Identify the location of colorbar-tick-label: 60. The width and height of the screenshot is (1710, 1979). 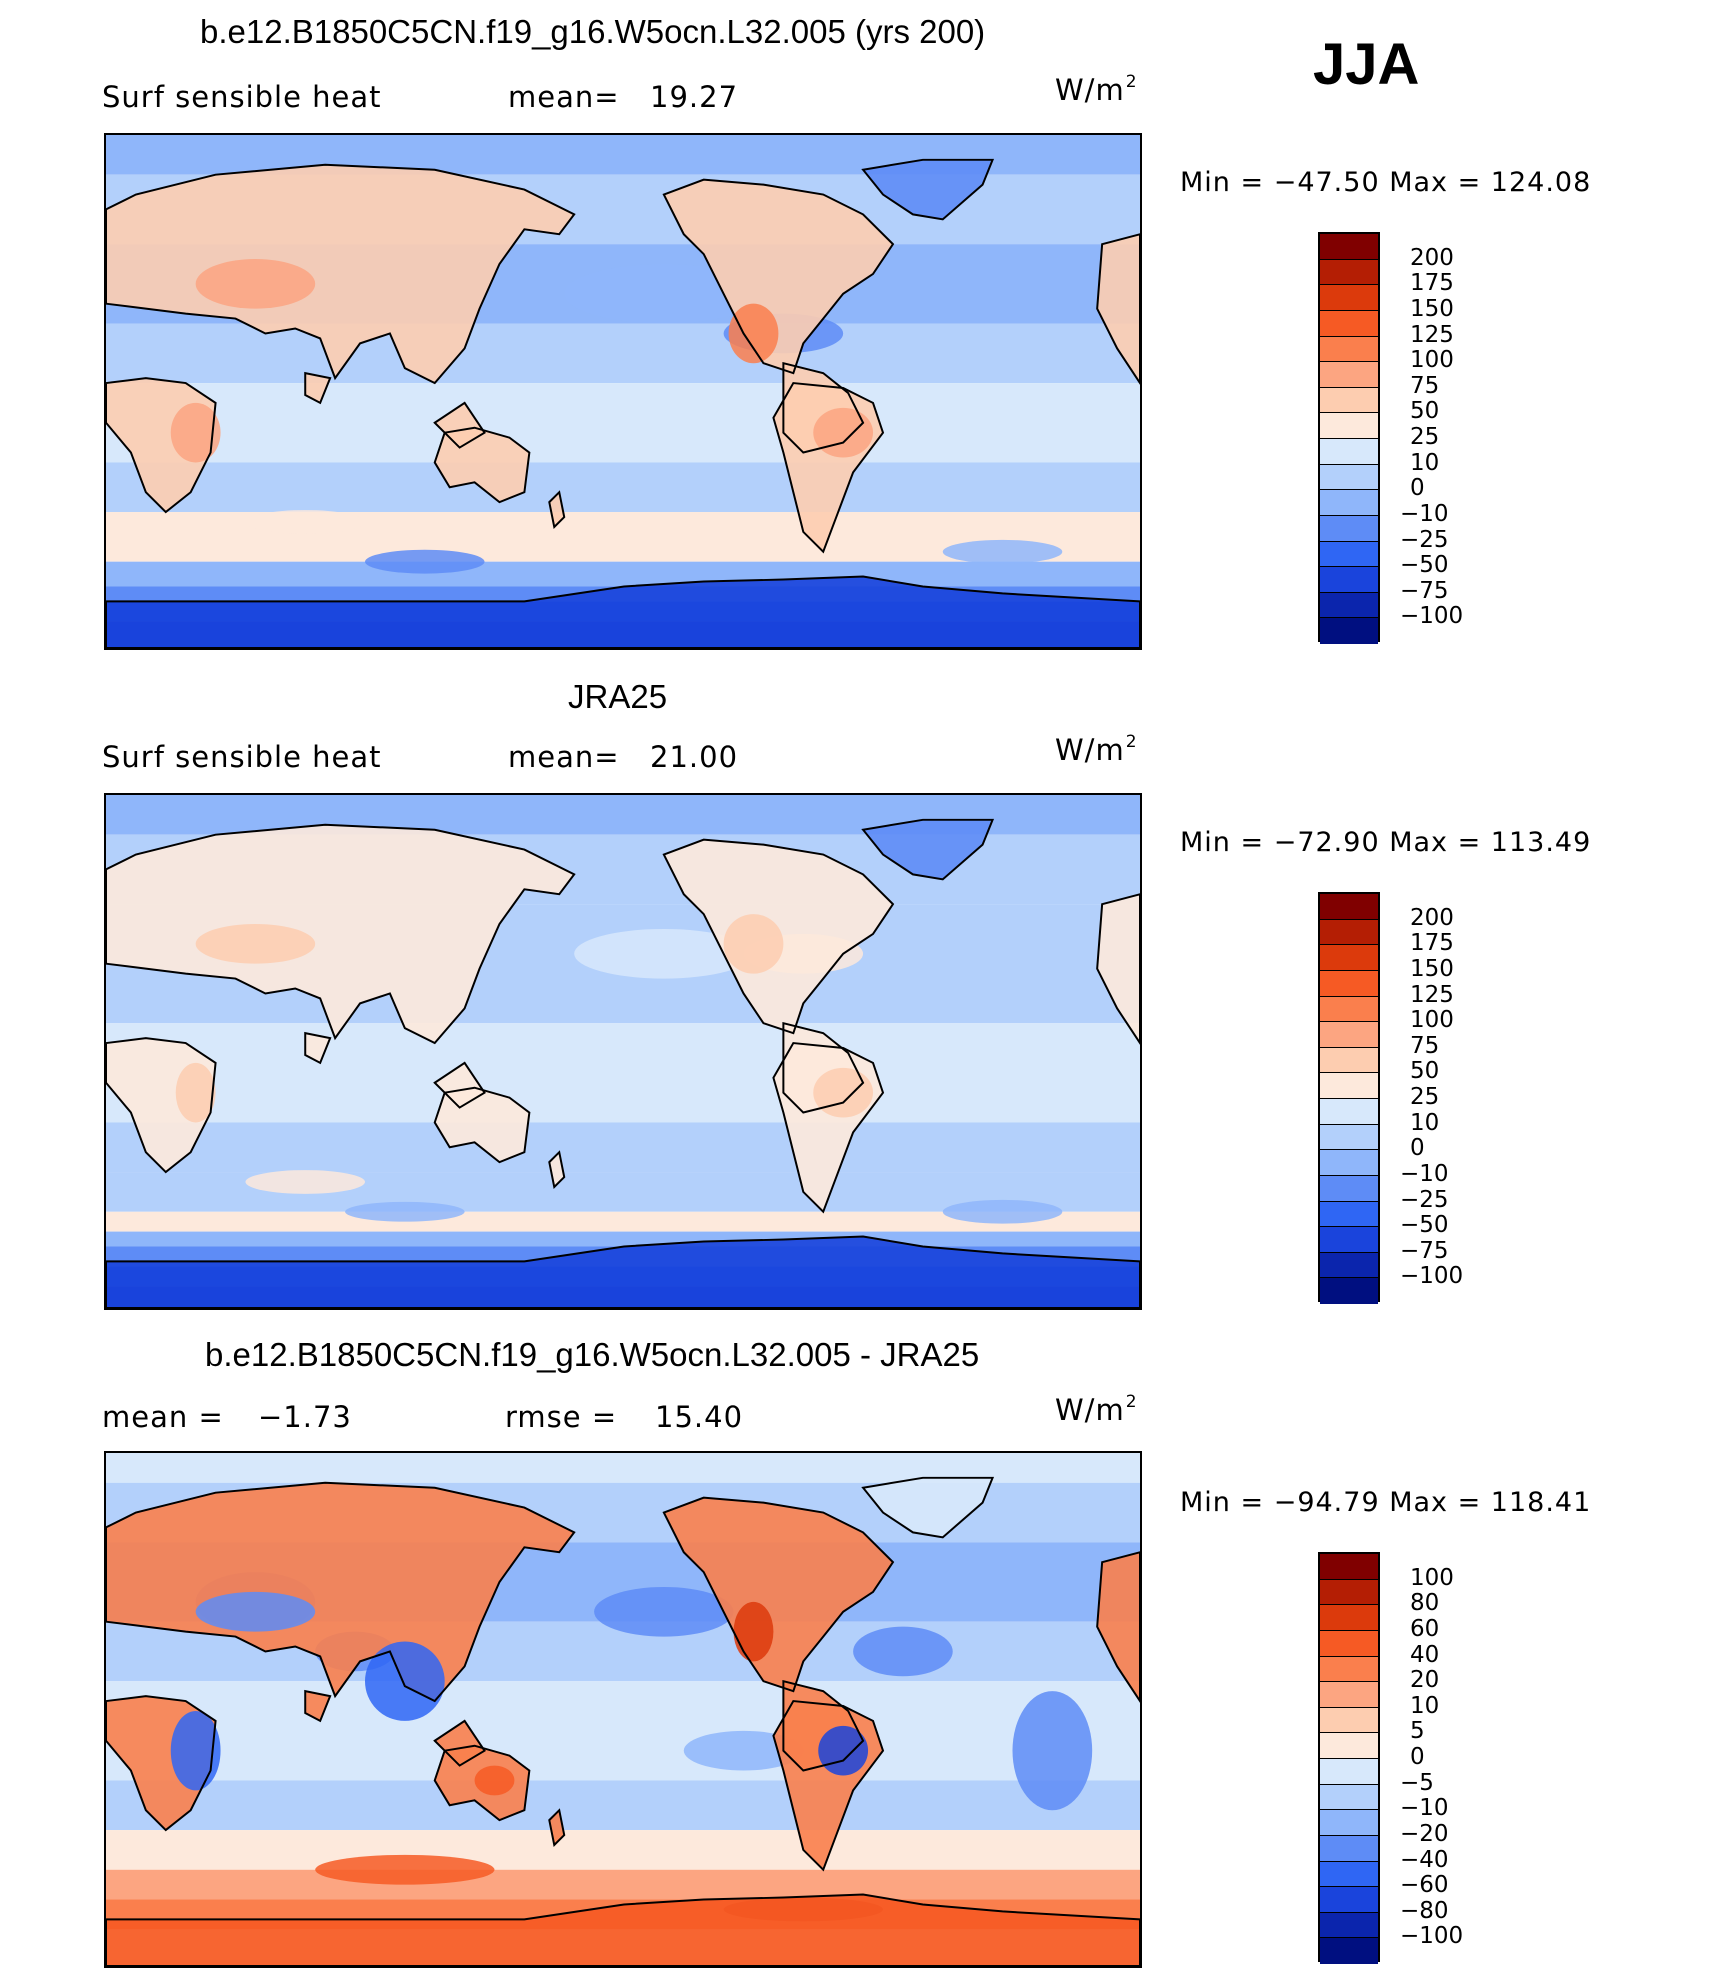
(1425, 1628).